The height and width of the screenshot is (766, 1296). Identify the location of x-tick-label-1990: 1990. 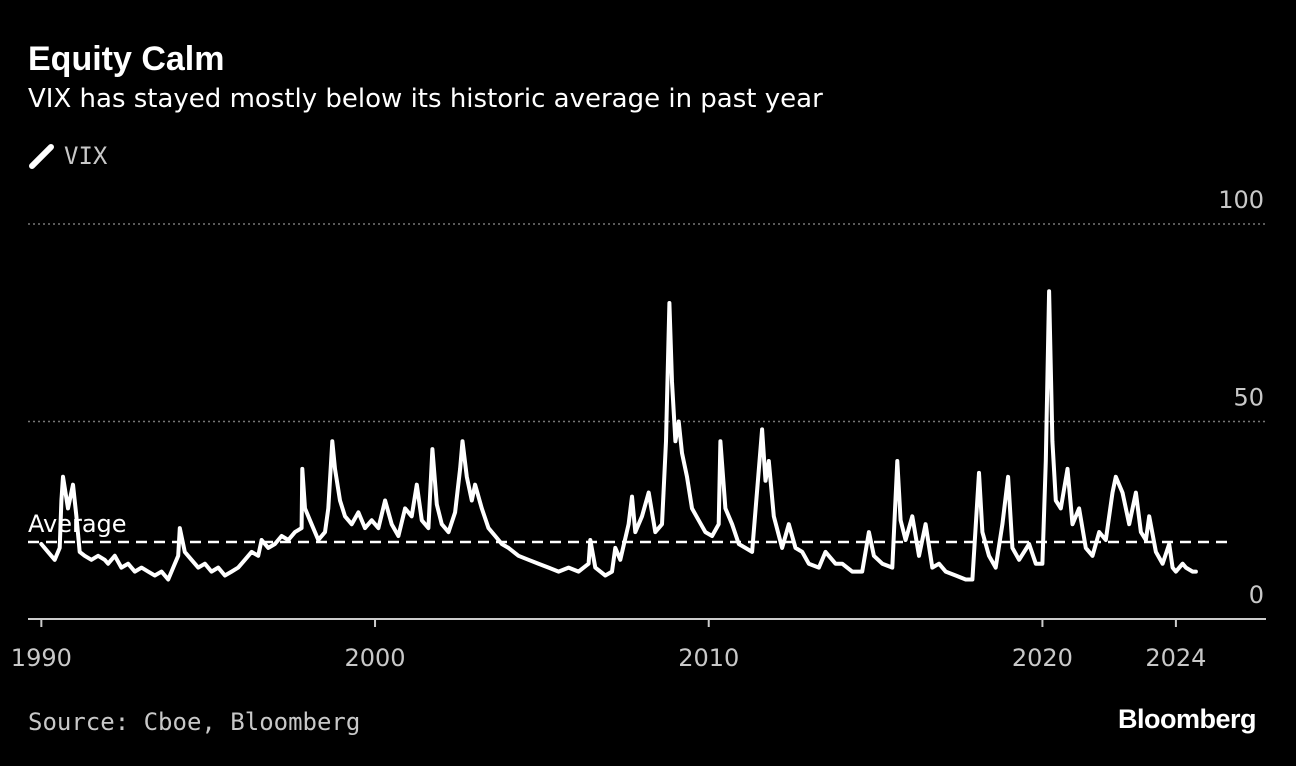
(41, 658).